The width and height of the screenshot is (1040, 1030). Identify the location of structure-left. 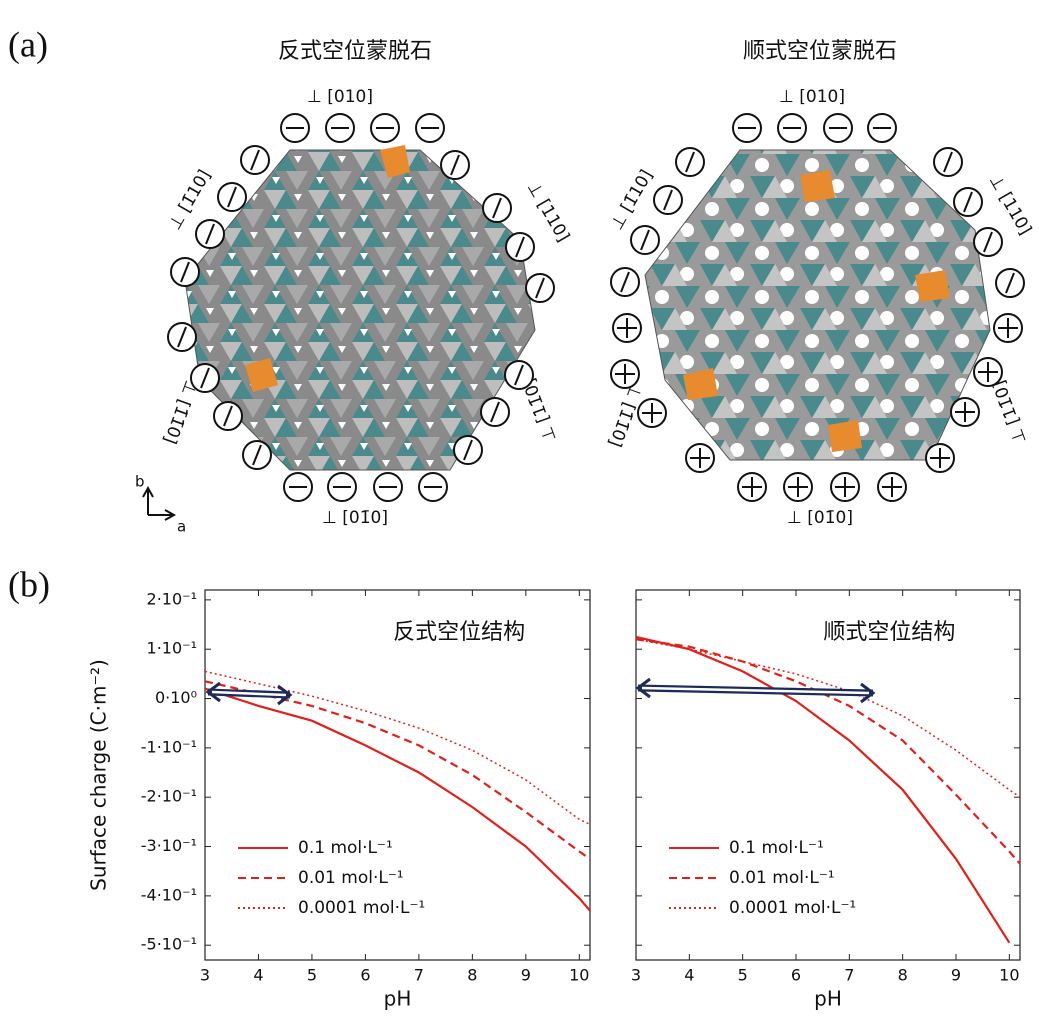
(360, 310).